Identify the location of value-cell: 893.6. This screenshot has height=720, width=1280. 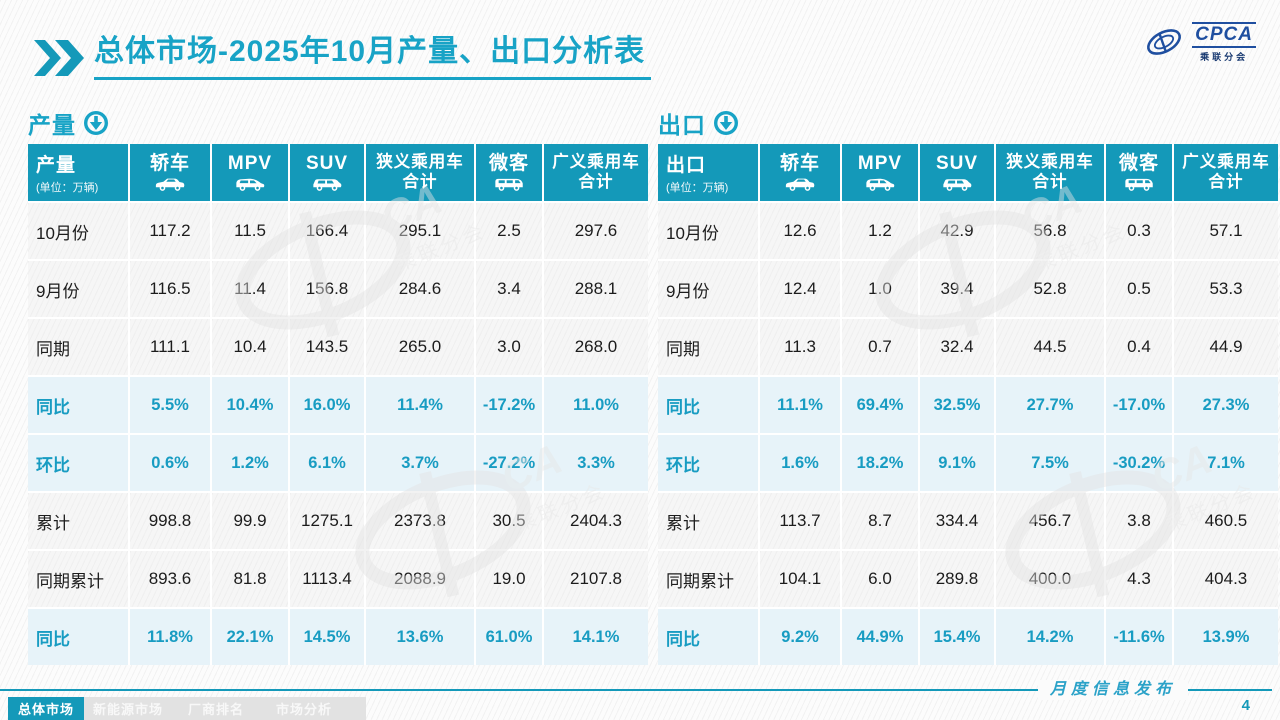
(170, 579).